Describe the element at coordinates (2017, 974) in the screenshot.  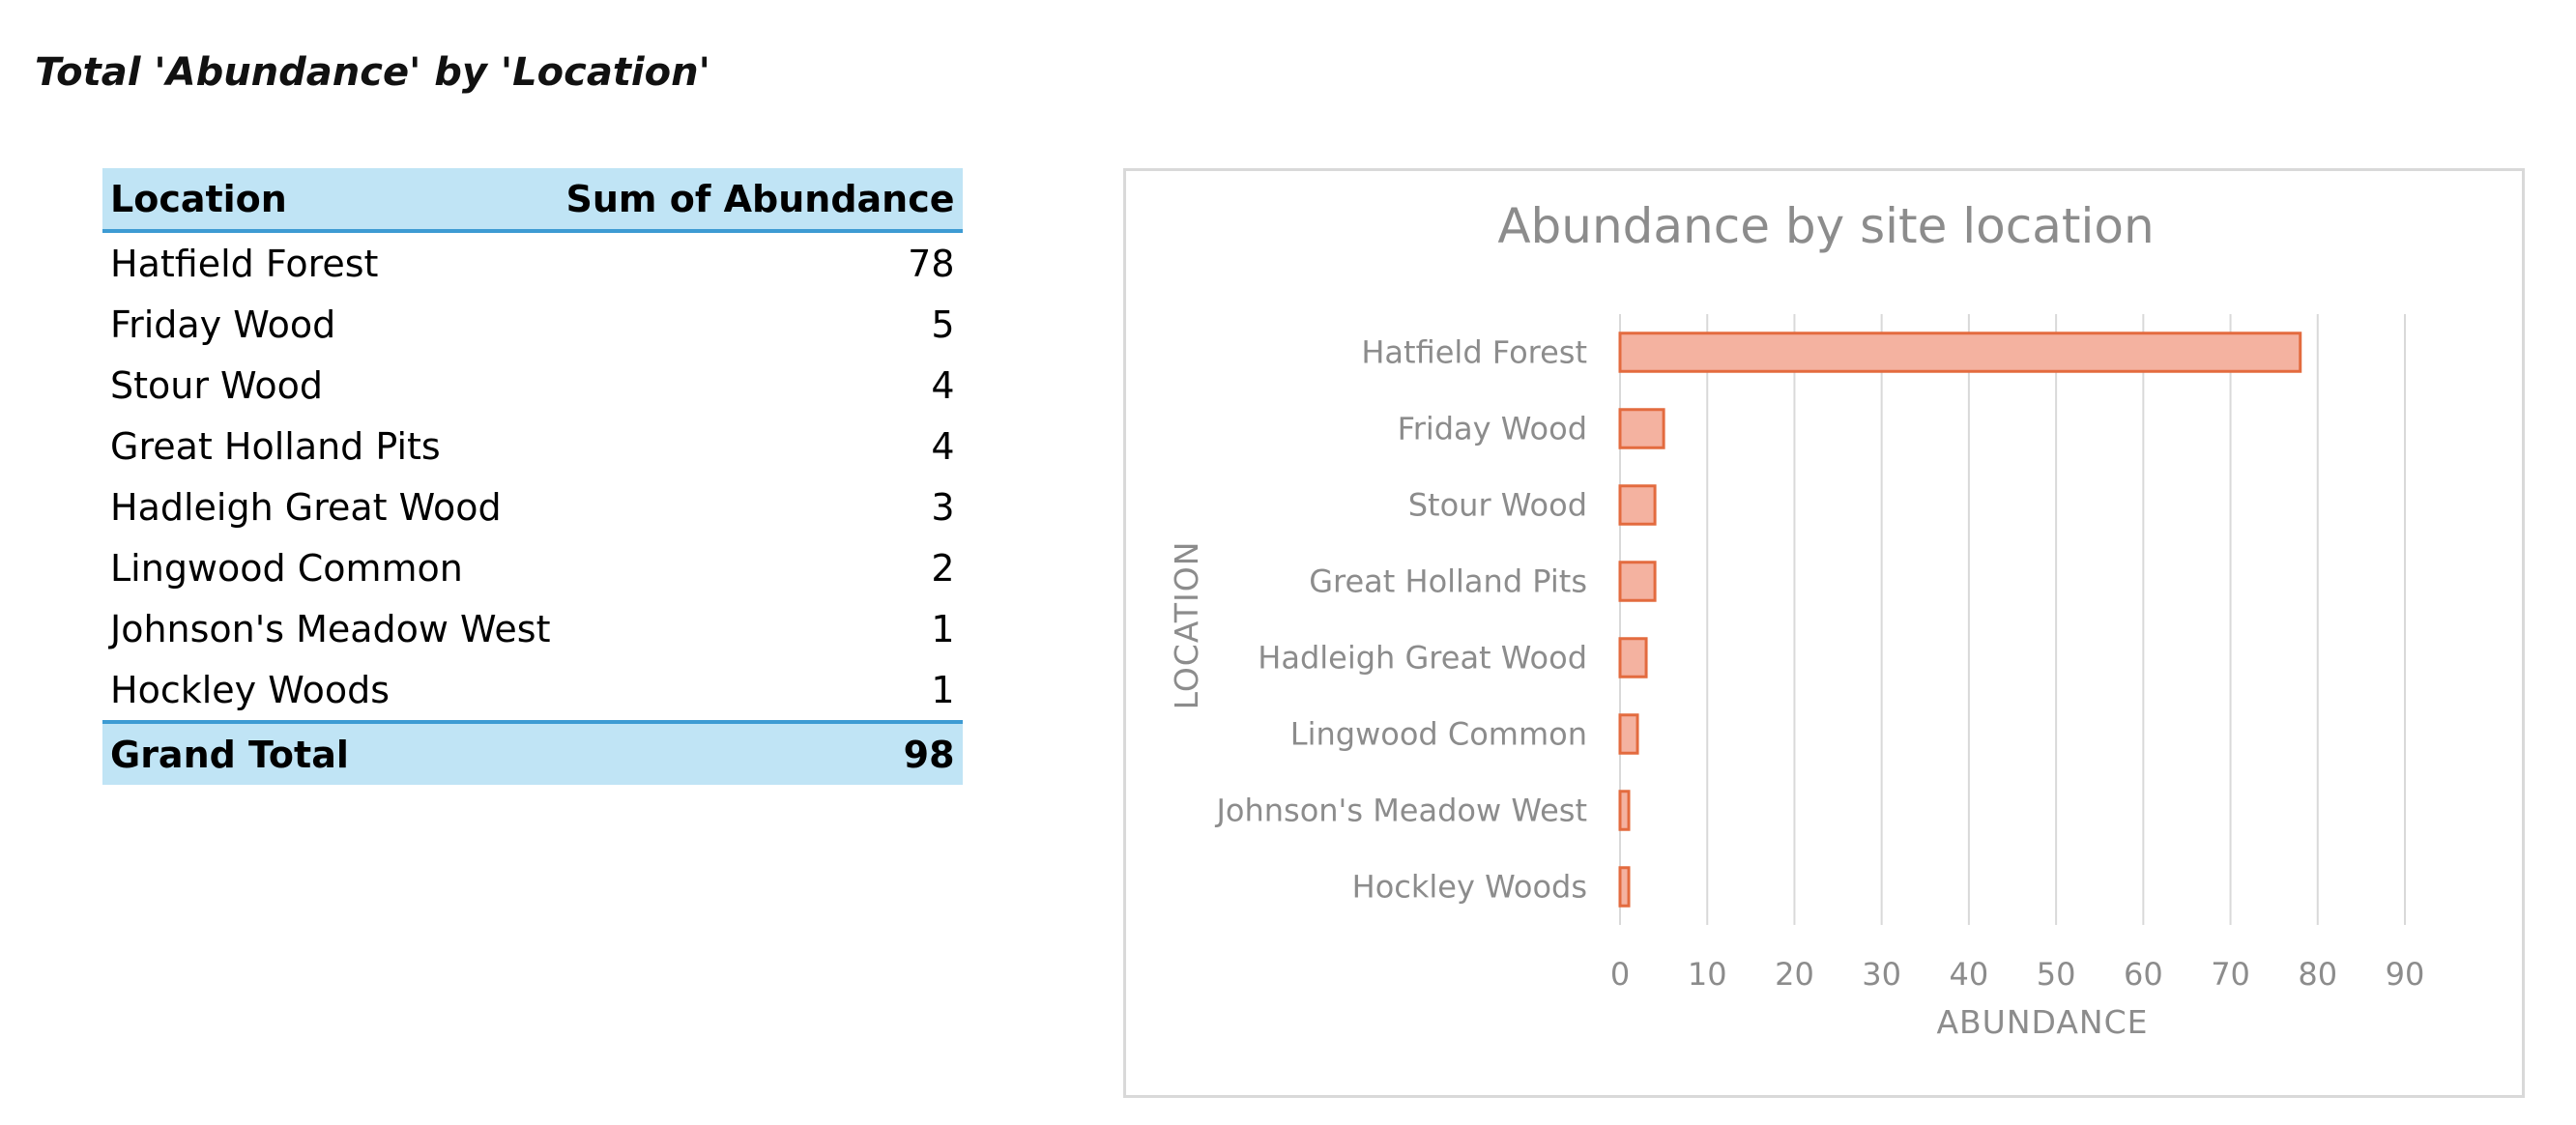
I see `x-tick-labels: 0 10 20 30 40 50 60 70 80 90` at that location.